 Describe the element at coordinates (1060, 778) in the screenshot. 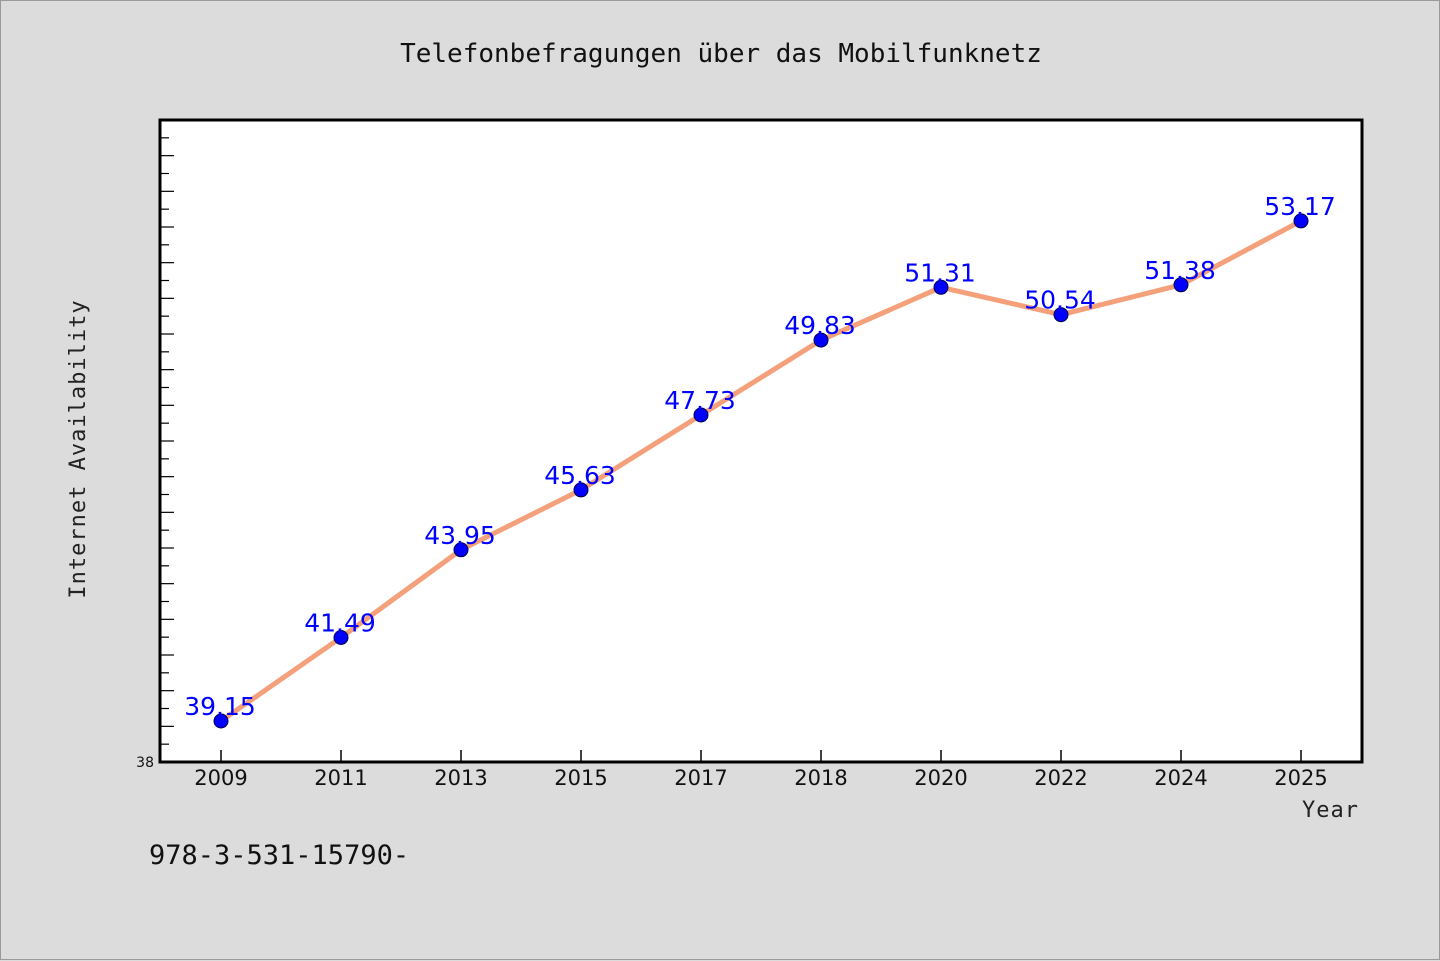

I see `x-tick-label: 2022` at that location.